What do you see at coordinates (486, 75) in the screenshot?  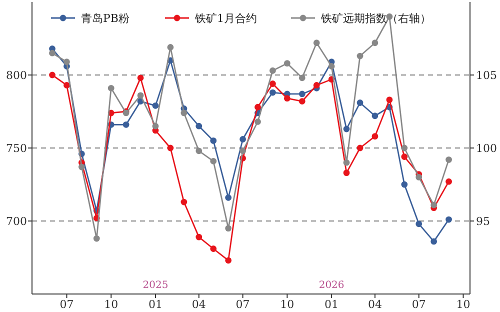 I see `y2-tick-label: 105` at bounding box center [486, 75].